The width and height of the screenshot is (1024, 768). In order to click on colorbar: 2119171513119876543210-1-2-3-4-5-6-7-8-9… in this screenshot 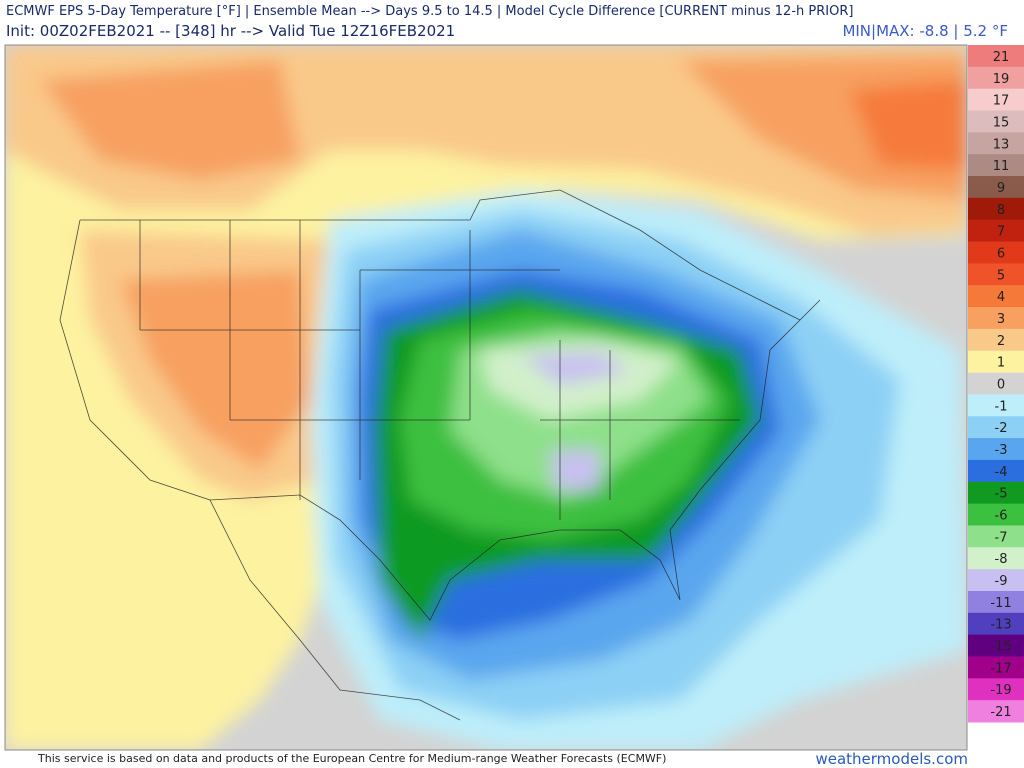, I will do `click(996, 384)`.